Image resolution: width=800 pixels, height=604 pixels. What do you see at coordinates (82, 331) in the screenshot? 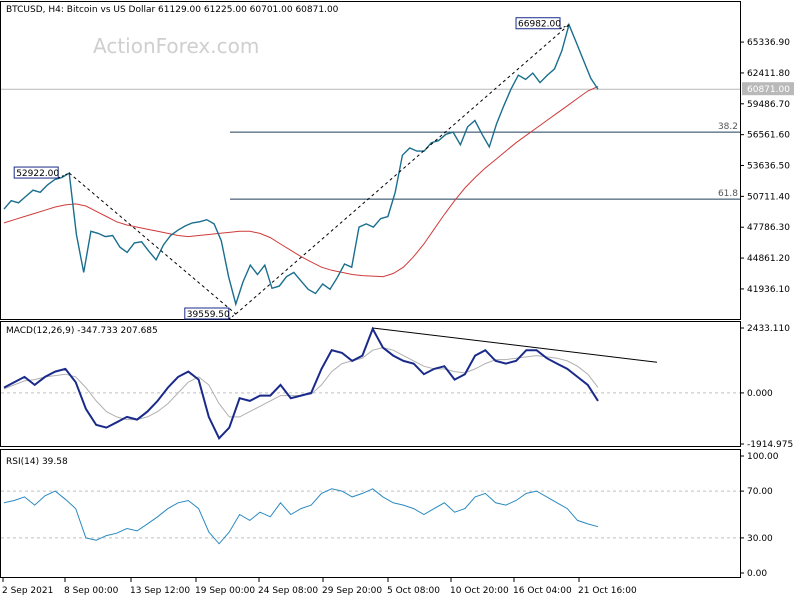
I see `macd-title: MACD(12,26,9) -347.733 207.685` at bounding box center [82, 331].